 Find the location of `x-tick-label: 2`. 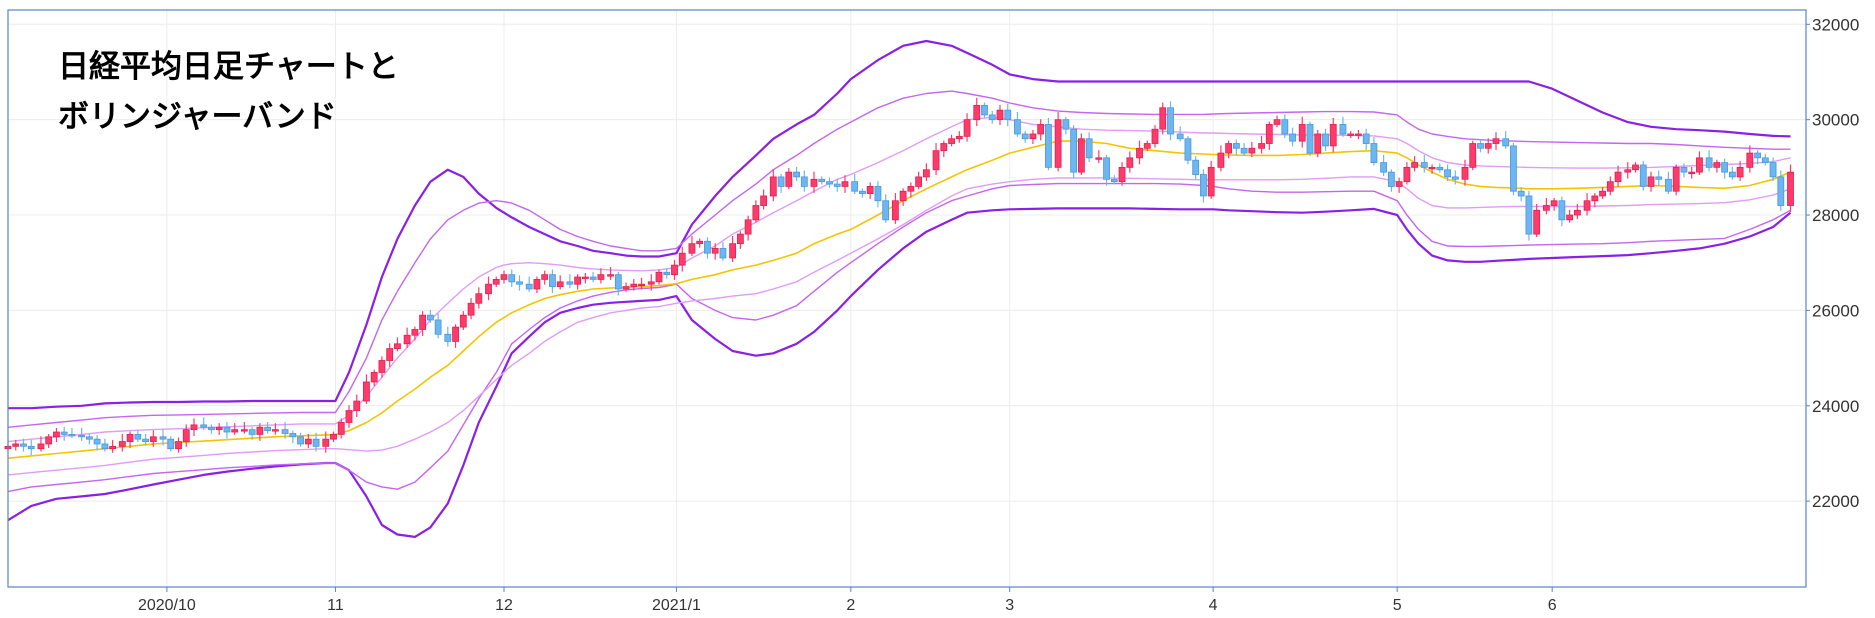

x-tick-label: 2 is located at coordinates (850, 605).